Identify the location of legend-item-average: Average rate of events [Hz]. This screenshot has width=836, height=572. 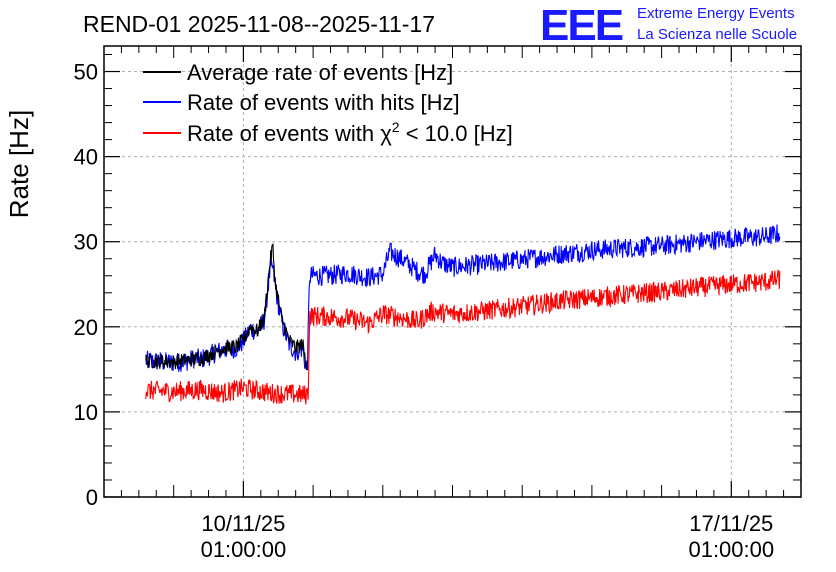
(298, 72).